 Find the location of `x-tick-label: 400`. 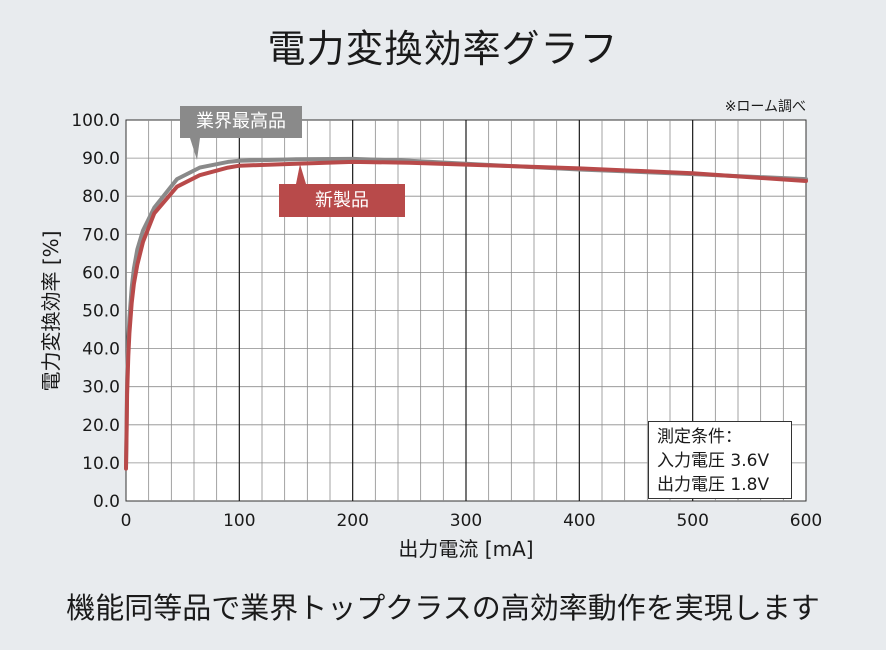

x-tick-label: 400 is located at coordinates (579, 521).